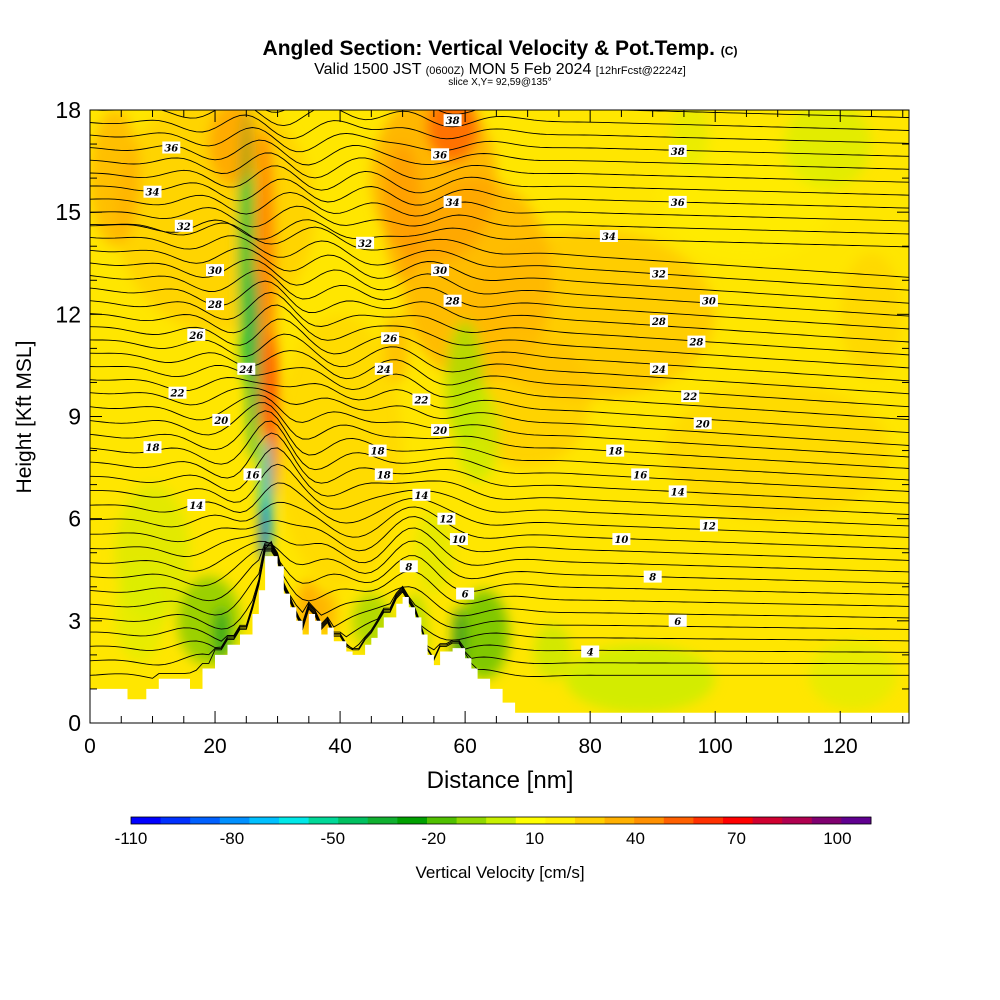 The height and width of the screenshot is (1000, 1000). I want to click on svg-text: 38, so click(678, 152).